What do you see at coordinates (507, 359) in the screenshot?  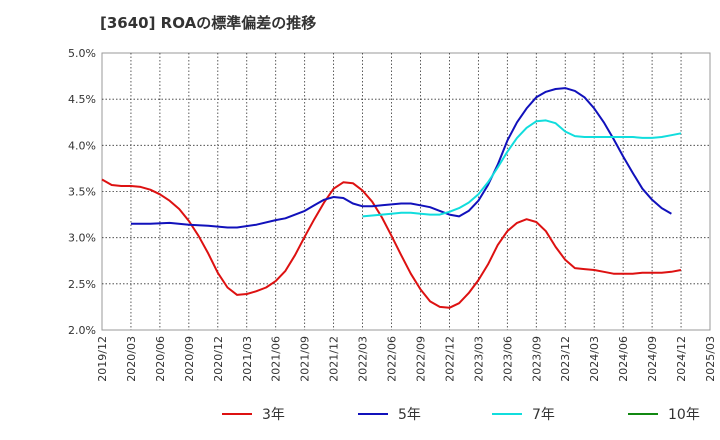 I see `x-tick-label: 2023/06` at bounding box center [507, 359].